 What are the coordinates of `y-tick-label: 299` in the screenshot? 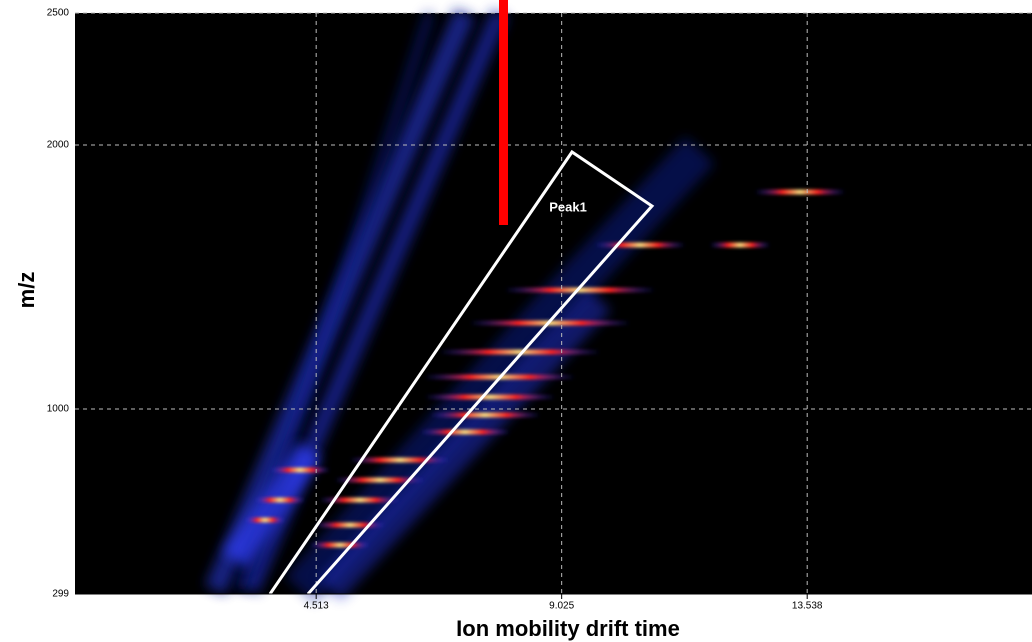 It's located at (60, 594).